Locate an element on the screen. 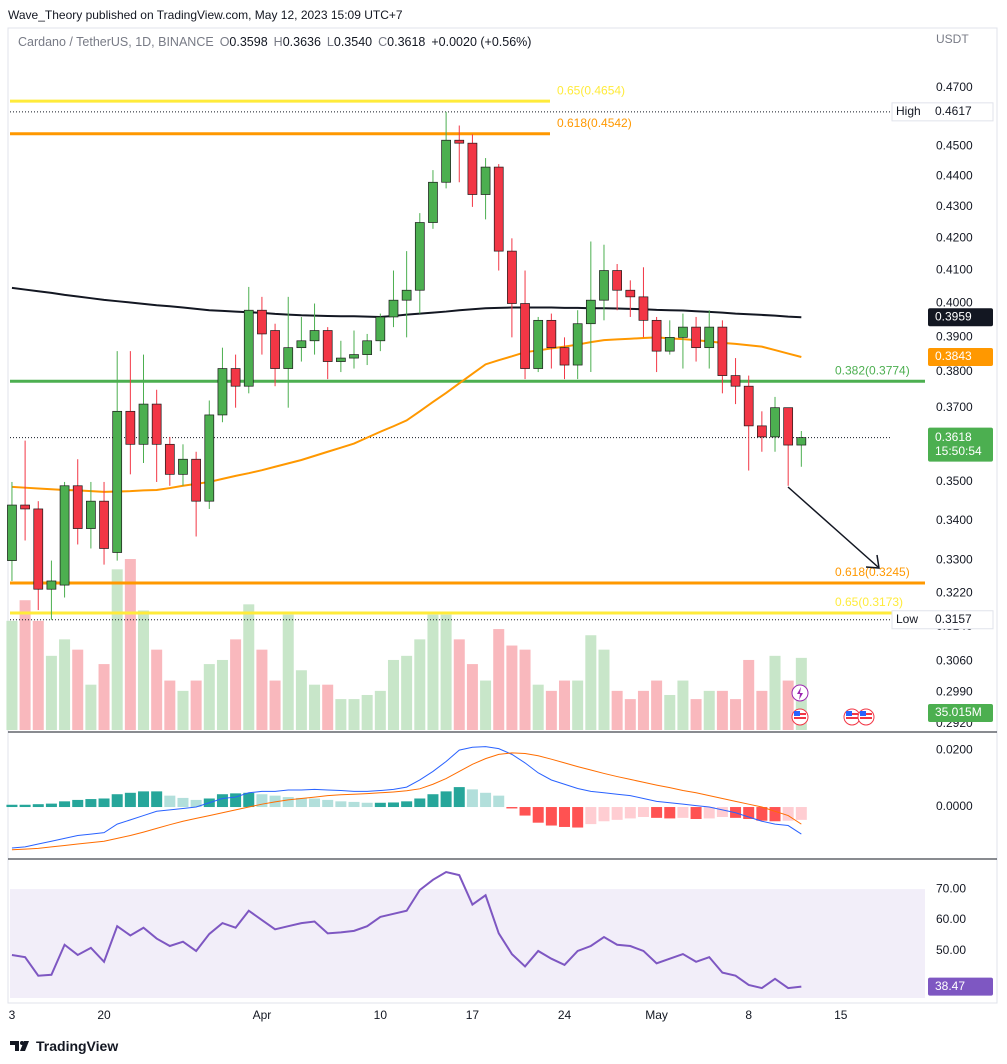 Image resolution: width=1007 pixels, height=1064 pixels. fib-label: 0.65(0.4654) is located at coordinates (591, 90).